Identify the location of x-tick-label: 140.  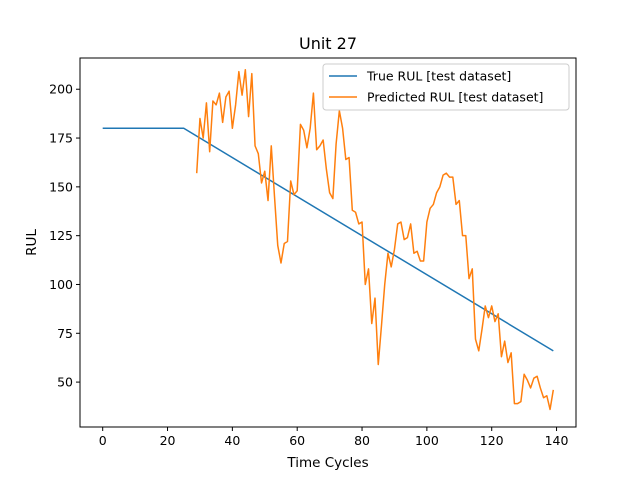
(557, 440).